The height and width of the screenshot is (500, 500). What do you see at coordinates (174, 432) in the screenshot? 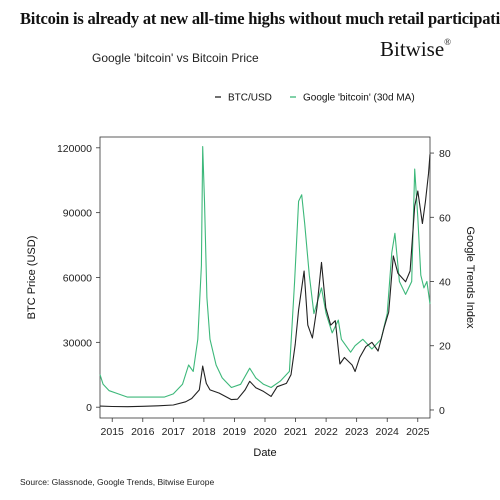
I see `x-tick-label: 2017` at bounding box center [174, 432].